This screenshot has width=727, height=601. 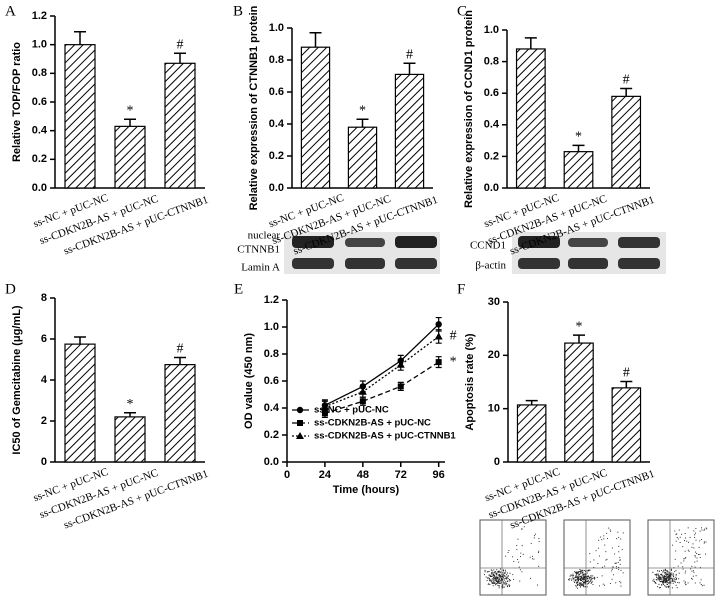 What do you see at coordinates (491, 93) in the screenshot?
I see `y-tick-label: 0.6` at bounding box center [491, 93].